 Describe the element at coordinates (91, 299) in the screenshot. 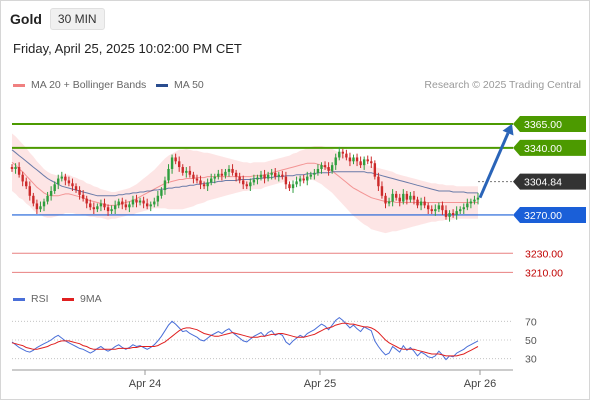

I see `ma9-label: 9MA` at that location.